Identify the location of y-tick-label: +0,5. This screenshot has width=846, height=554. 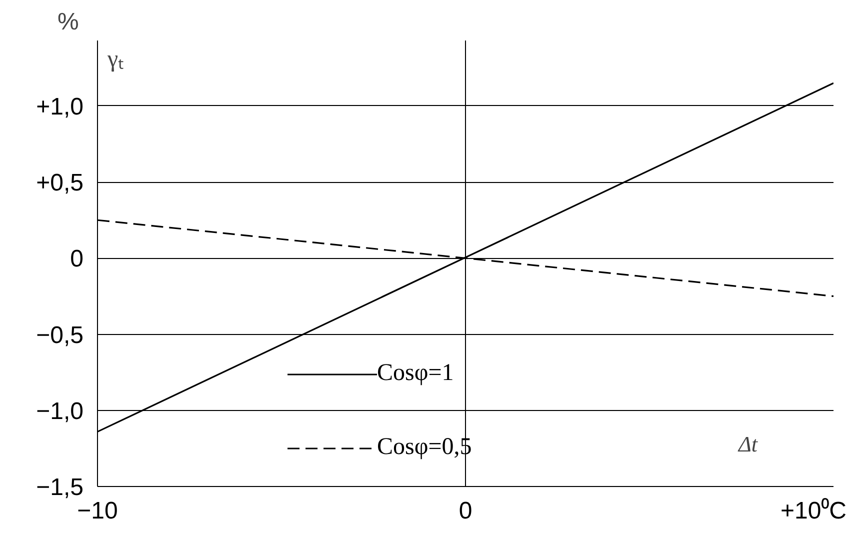
(60, 183).